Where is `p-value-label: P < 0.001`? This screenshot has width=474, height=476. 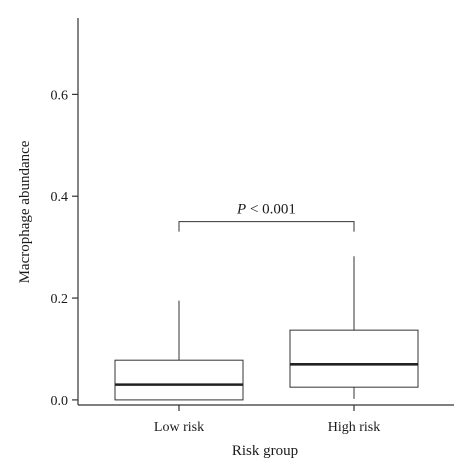 p-value-label: P < 0.001 is located at coordinates (266, 210).